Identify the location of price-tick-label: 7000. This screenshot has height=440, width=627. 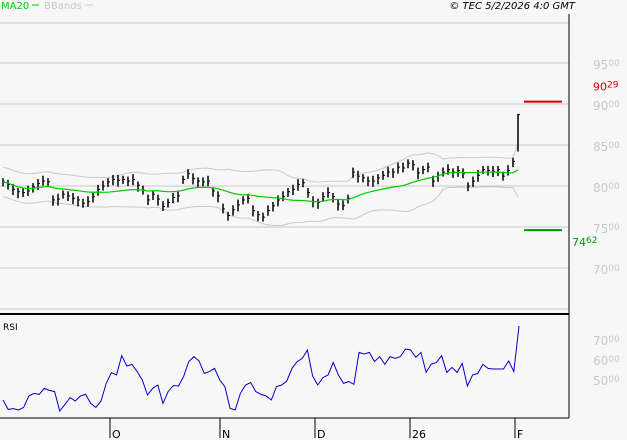
(606, 270).